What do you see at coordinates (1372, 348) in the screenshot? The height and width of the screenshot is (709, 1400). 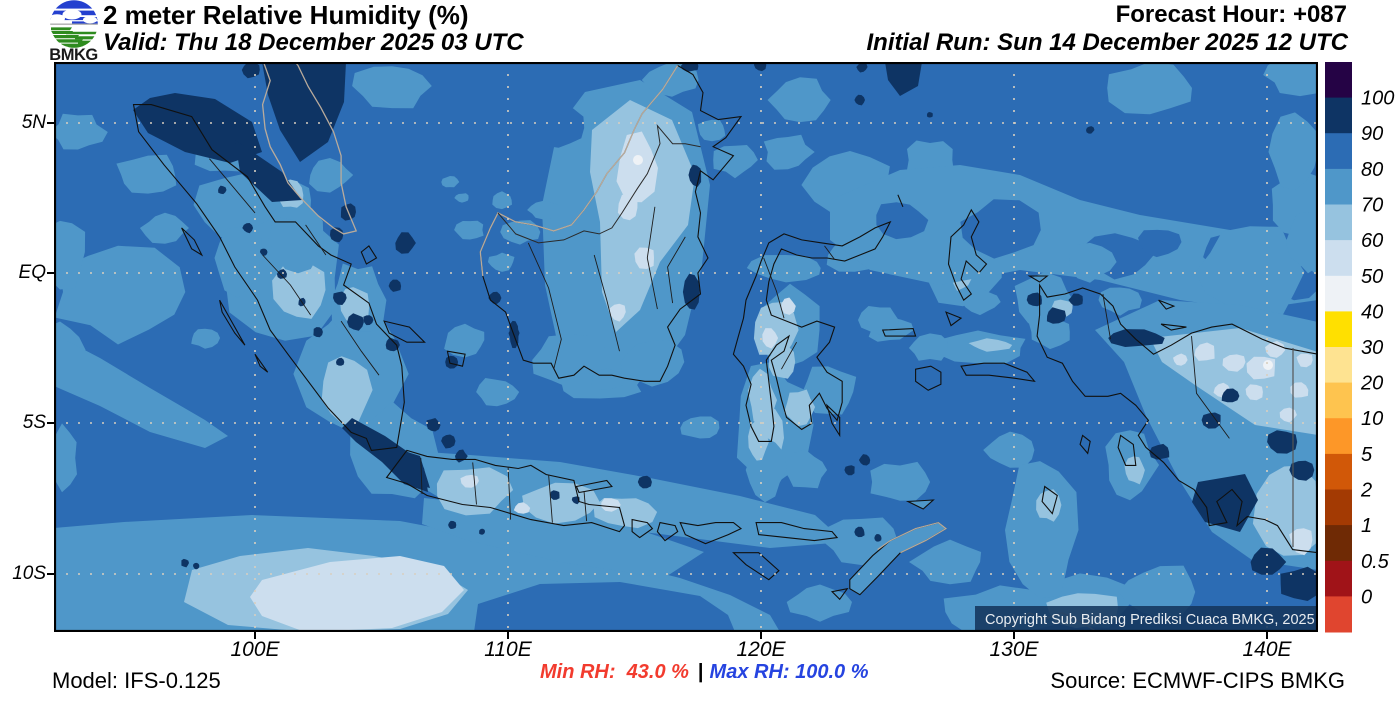 I see `svg-text: 30` at bounding box center [1372, 348].